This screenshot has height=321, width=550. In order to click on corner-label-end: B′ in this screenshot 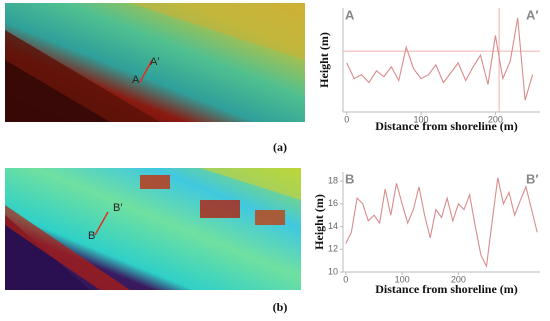, I will do `click(532, 178)`.